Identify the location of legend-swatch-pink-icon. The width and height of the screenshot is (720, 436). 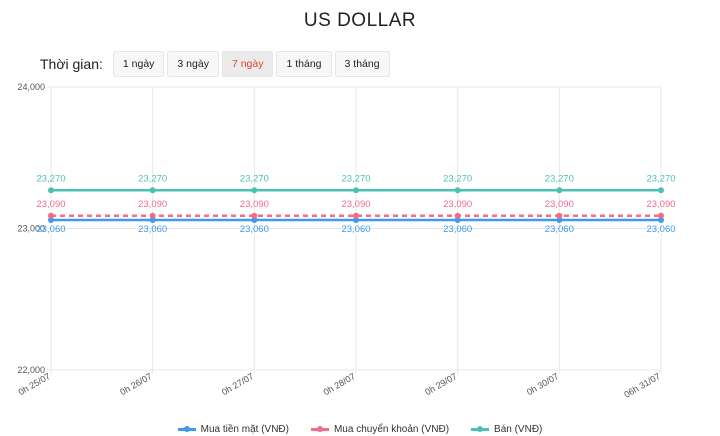
(319, 429).